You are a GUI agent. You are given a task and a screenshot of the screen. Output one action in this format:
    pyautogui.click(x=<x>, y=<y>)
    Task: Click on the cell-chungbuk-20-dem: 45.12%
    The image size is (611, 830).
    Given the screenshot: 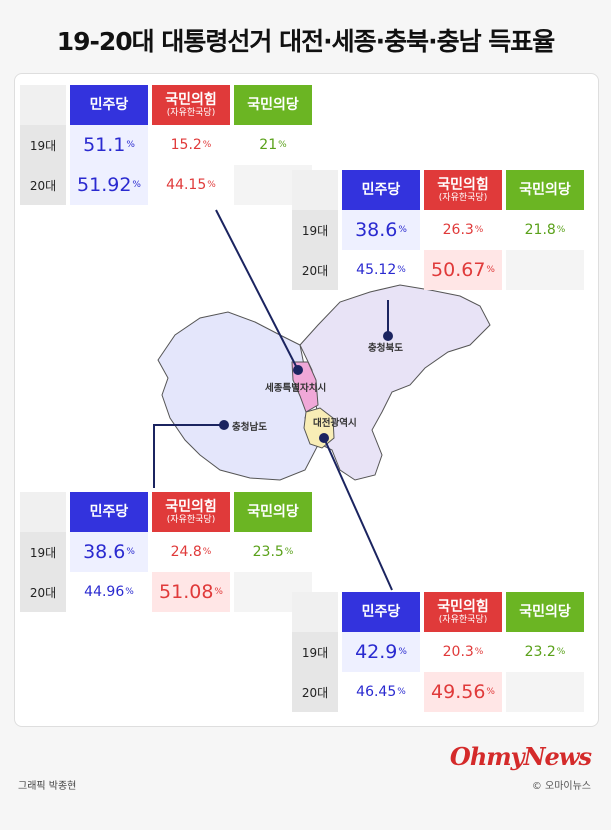 What is the action you would take?
    pyautogui.click(x=381, y=270)
    